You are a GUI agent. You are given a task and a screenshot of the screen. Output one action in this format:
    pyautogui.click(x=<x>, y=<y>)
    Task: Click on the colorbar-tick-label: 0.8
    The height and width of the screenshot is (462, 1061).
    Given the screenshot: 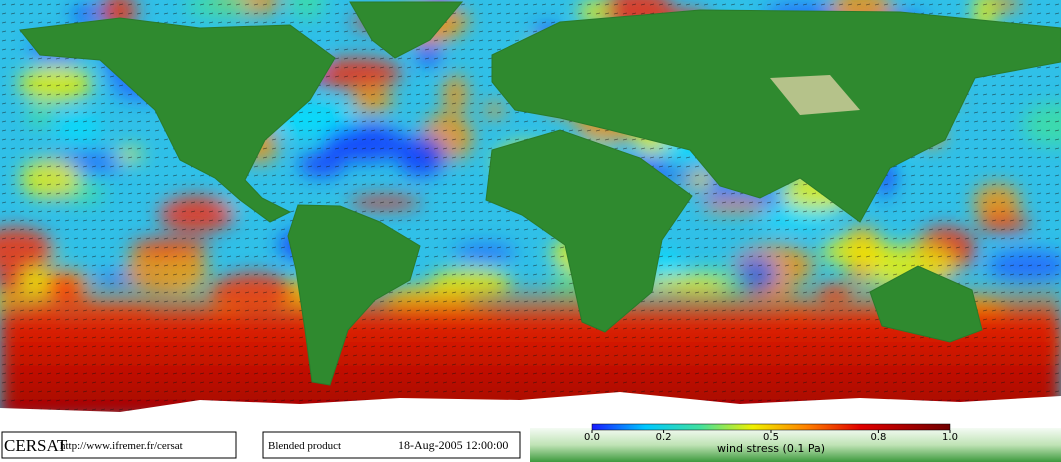 What is the action you would take?
    pyautogui.click(x=878, y=437)
    